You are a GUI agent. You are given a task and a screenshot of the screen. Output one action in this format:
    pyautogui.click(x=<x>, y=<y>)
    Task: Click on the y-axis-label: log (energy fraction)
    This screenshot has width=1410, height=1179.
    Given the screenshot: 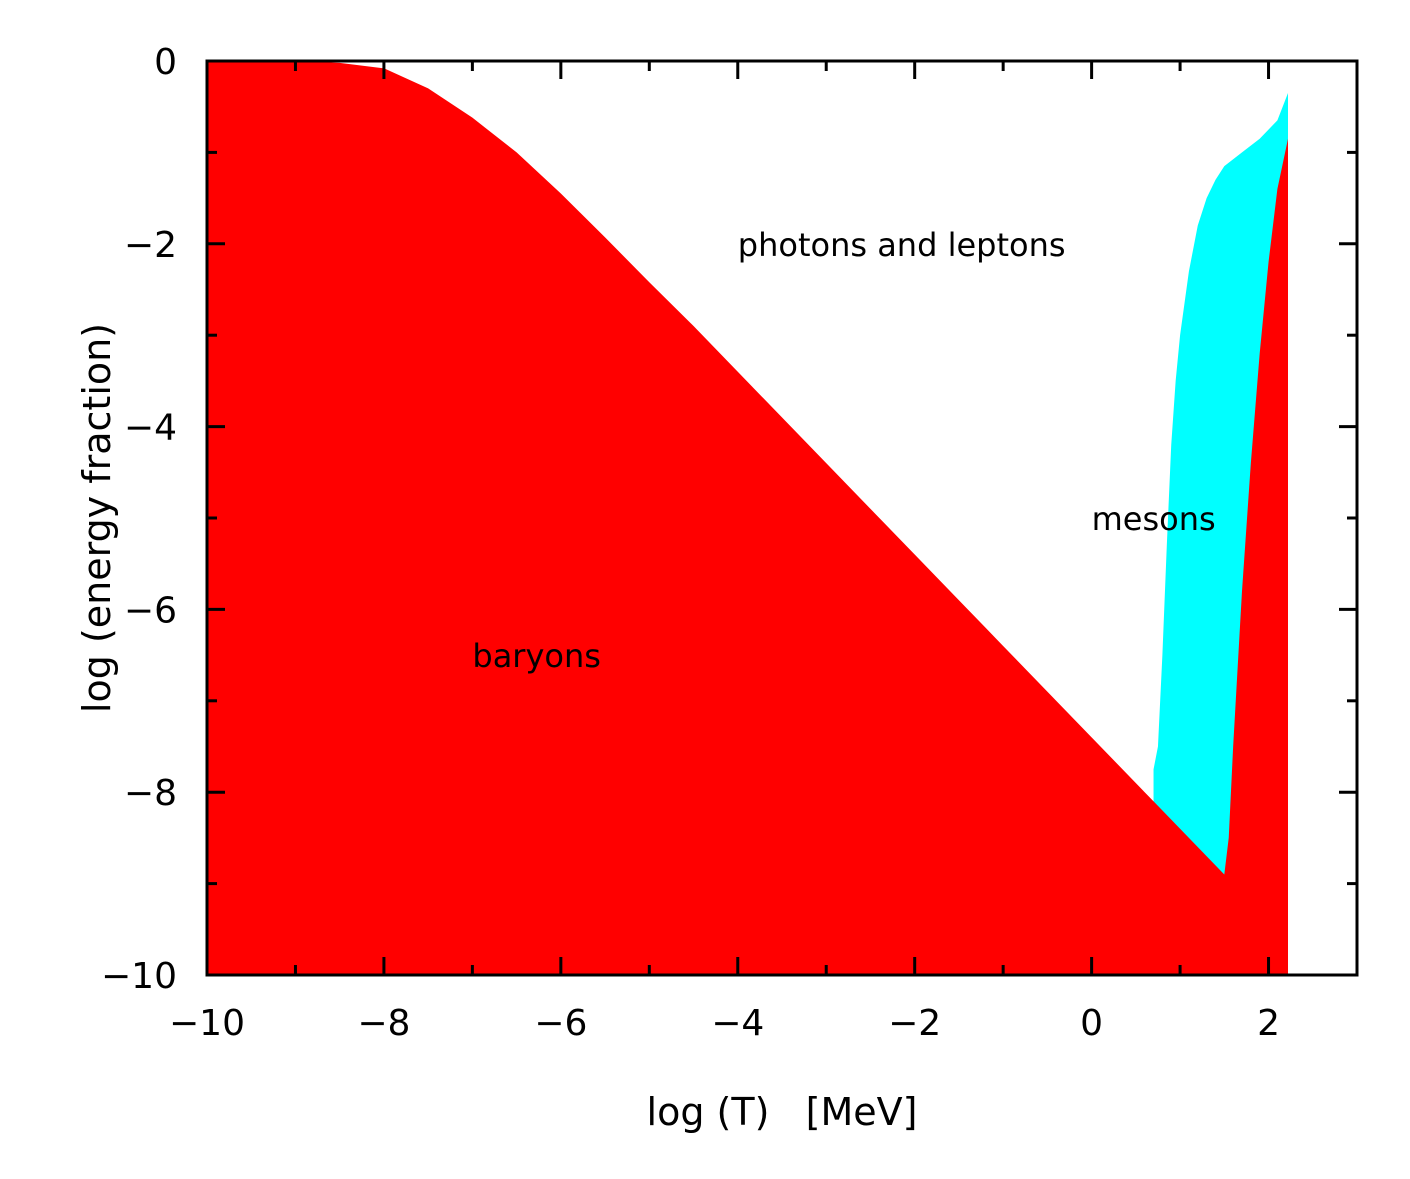 What is the action you would take?
    pyautogui.click(x=97, y=518)
    